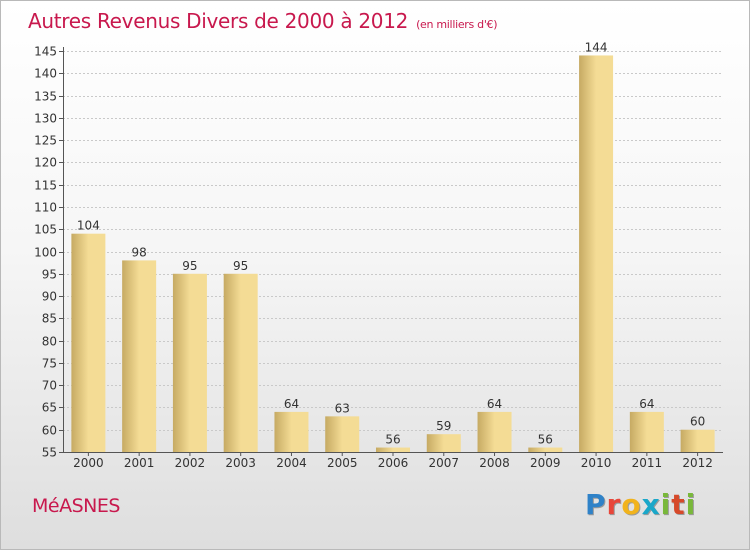  Describe the element at coordinates (45, 208) in the screenshot. I see `y-tick-label: 110` at that location.